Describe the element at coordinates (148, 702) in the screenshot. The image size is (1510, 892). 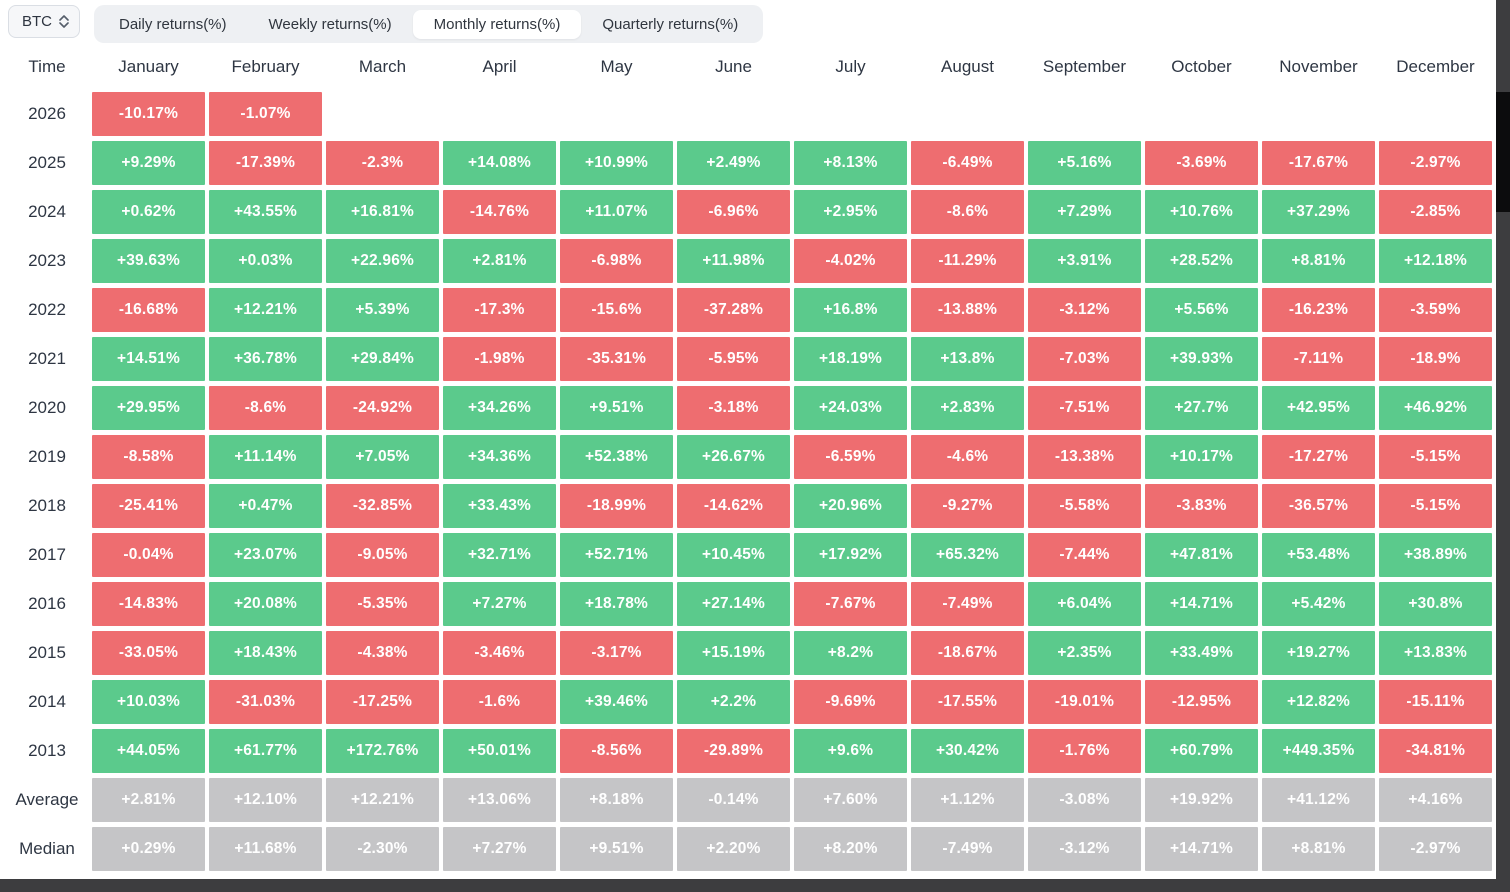
I see `return-cell: +10.03%` at that location.